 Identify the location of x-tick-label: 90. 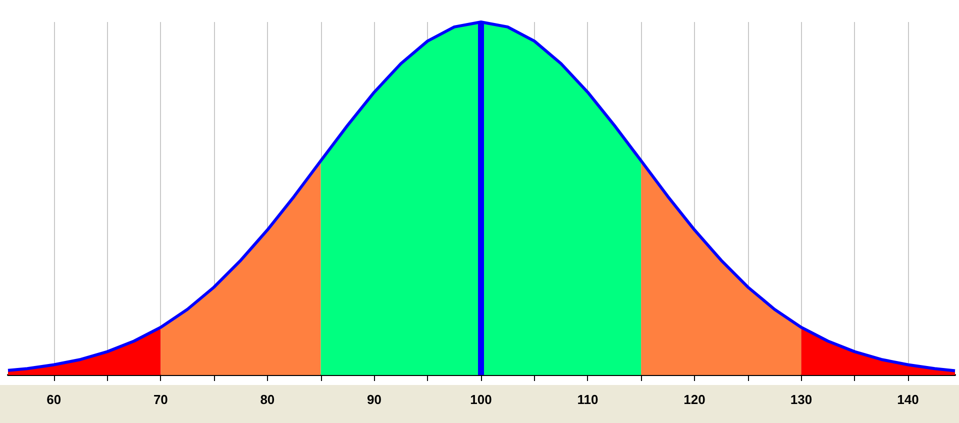
(374, 399).